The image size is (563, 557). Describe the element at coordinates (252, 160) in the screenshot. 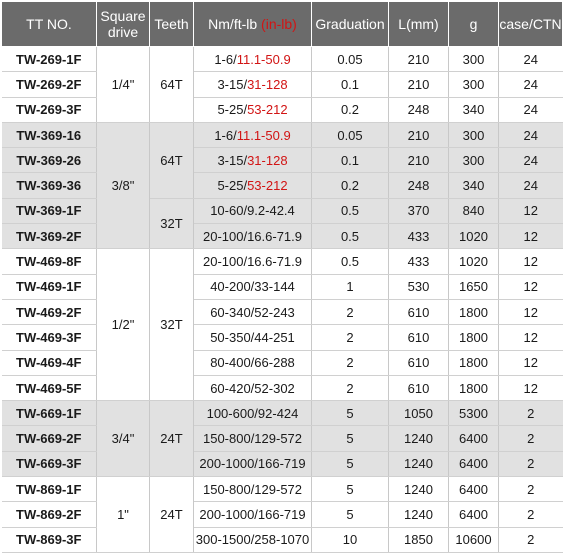

I see `range-cell: 3-15/31-128` at that location.